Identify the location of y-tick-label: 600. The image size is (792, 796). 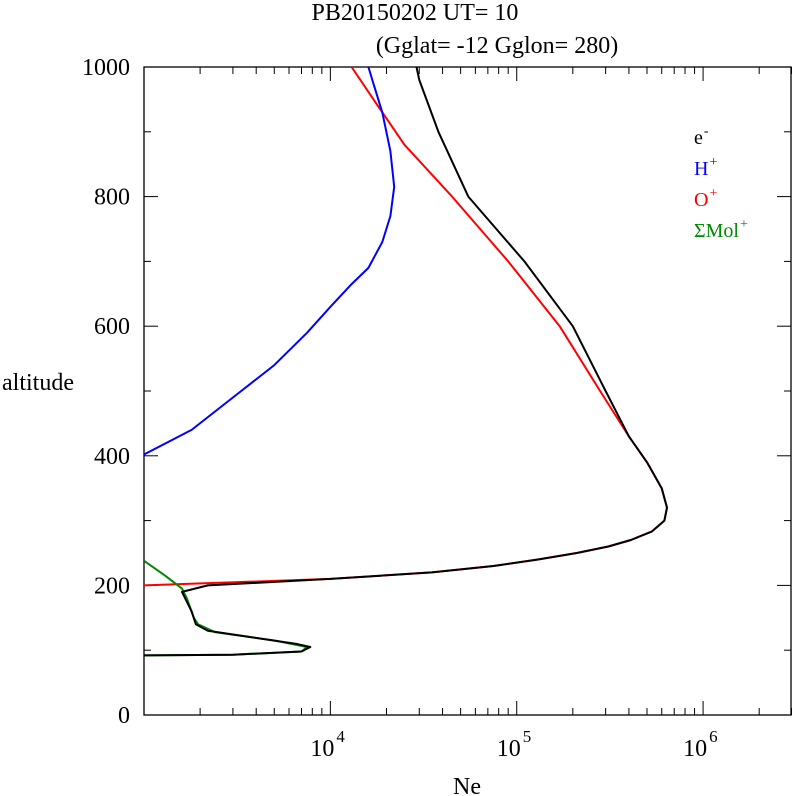
(112, 327).